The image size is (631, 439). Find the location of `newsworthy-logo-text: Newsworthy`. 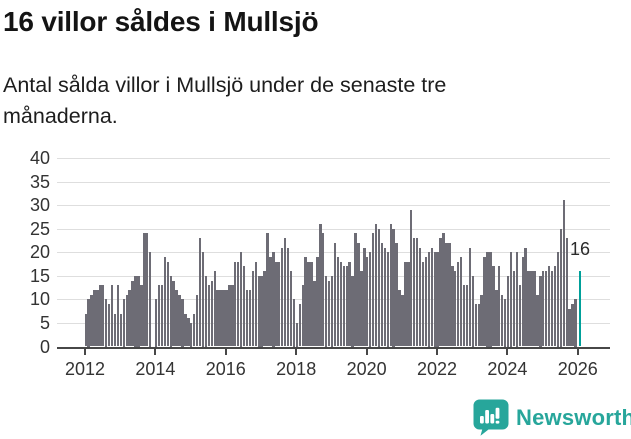

newsworthy-logo-text: Newsworthy is located at coordinates (573, 417).